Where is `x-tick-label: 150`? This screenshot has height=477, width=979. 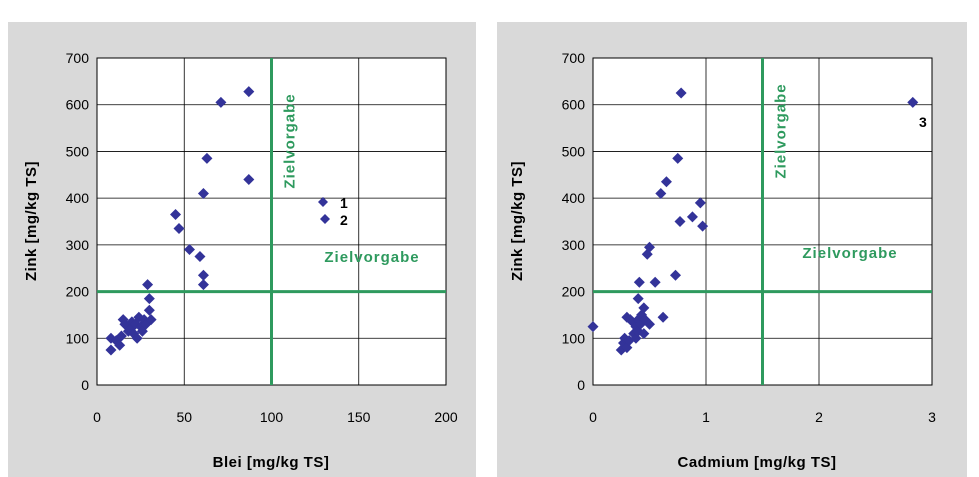 x-tick-label: 150 is located at coordinates (359, 417).